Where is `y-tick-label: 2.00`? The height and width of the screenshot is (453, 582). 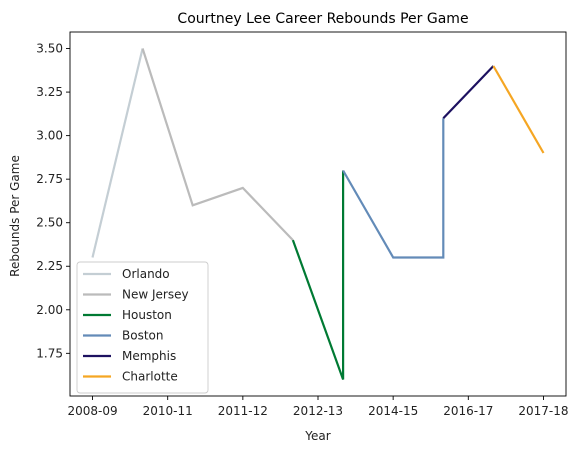
y-tick-label: 2.00 is located at coordinates (49, 310).